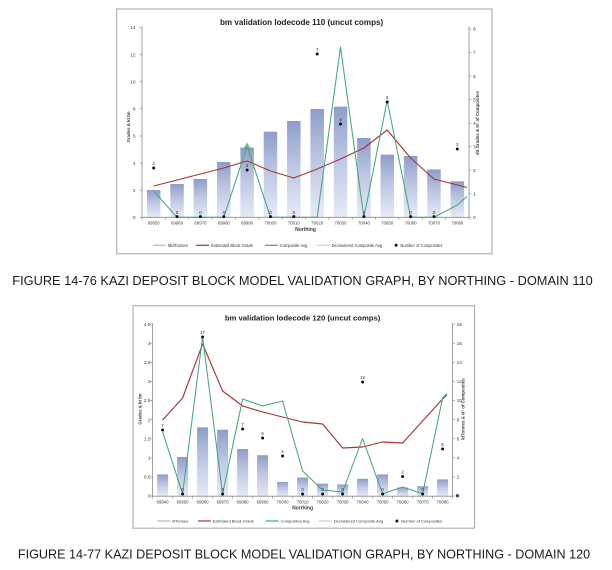 The height and width of the screenshot is (570, 612). What do you see at coordinates (460, 325) in the screenshot?
I see `svg-text: 18` at bounding box center [460, 325].